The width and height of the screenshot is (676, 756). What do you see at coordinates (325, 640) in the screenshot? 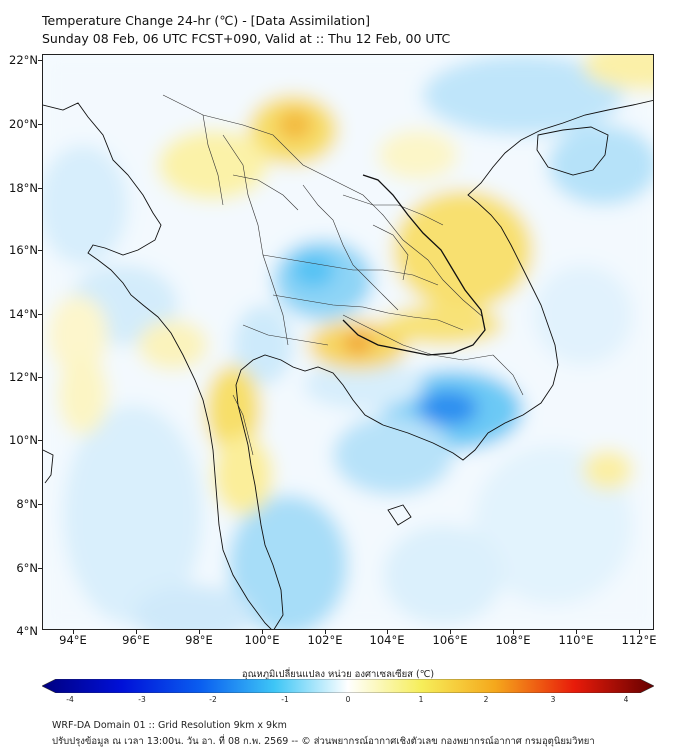
I see `lon-label: 102°E` at bounding box center [325, 640].